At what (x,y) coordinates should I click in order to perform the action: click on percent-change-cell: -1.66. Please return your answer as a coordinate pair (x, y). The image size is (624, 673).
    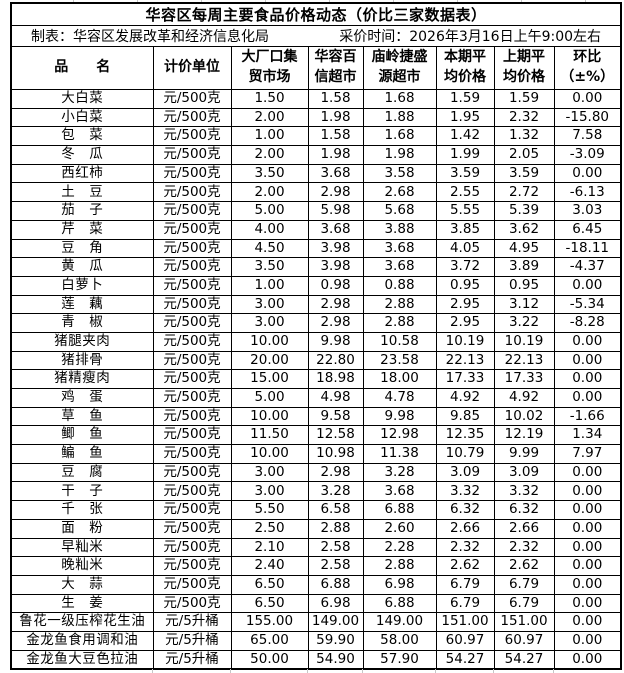
    Looking at the image, I should click on (587, 416).